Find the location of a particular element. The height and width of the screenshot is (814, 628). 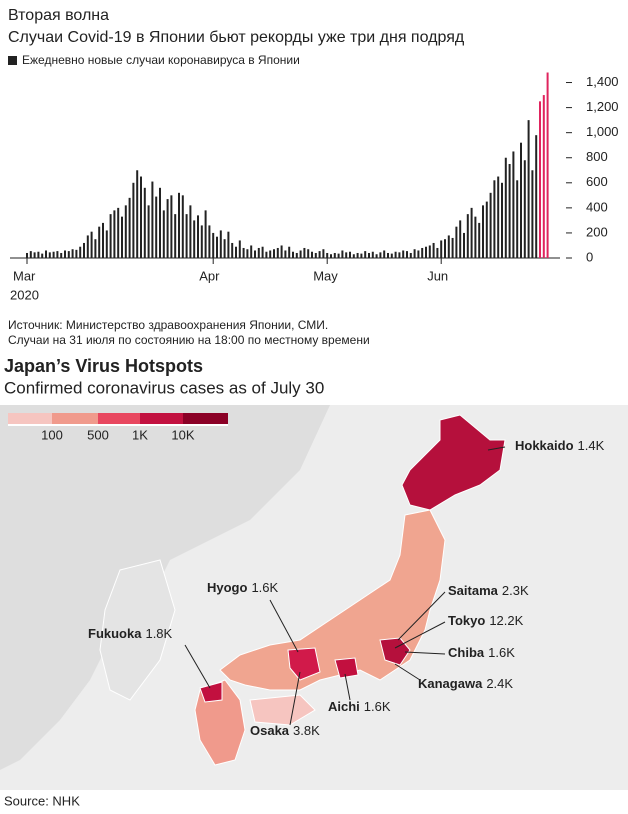

region-label: Kanagawa 2.4K is located at coordinates (465, 683).